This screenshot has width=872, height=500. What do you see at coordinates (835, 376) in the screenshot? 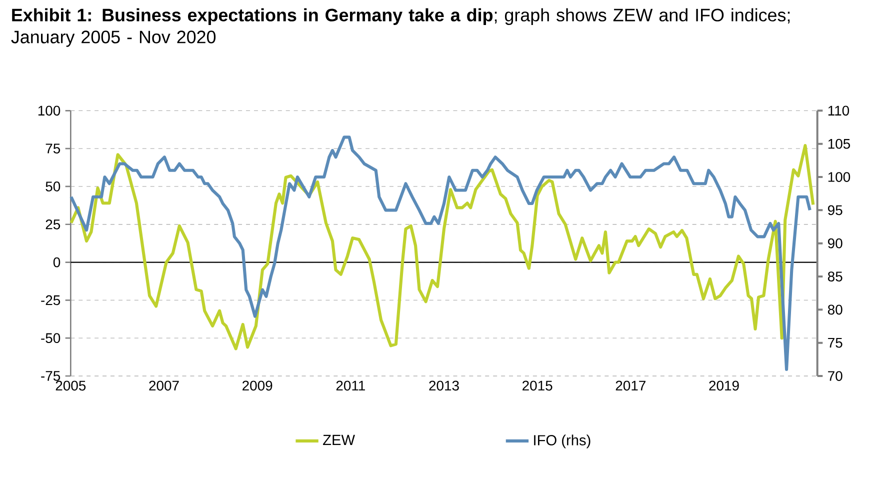
I see `y2-tick-label: 70` at bounding box center [835, 376].